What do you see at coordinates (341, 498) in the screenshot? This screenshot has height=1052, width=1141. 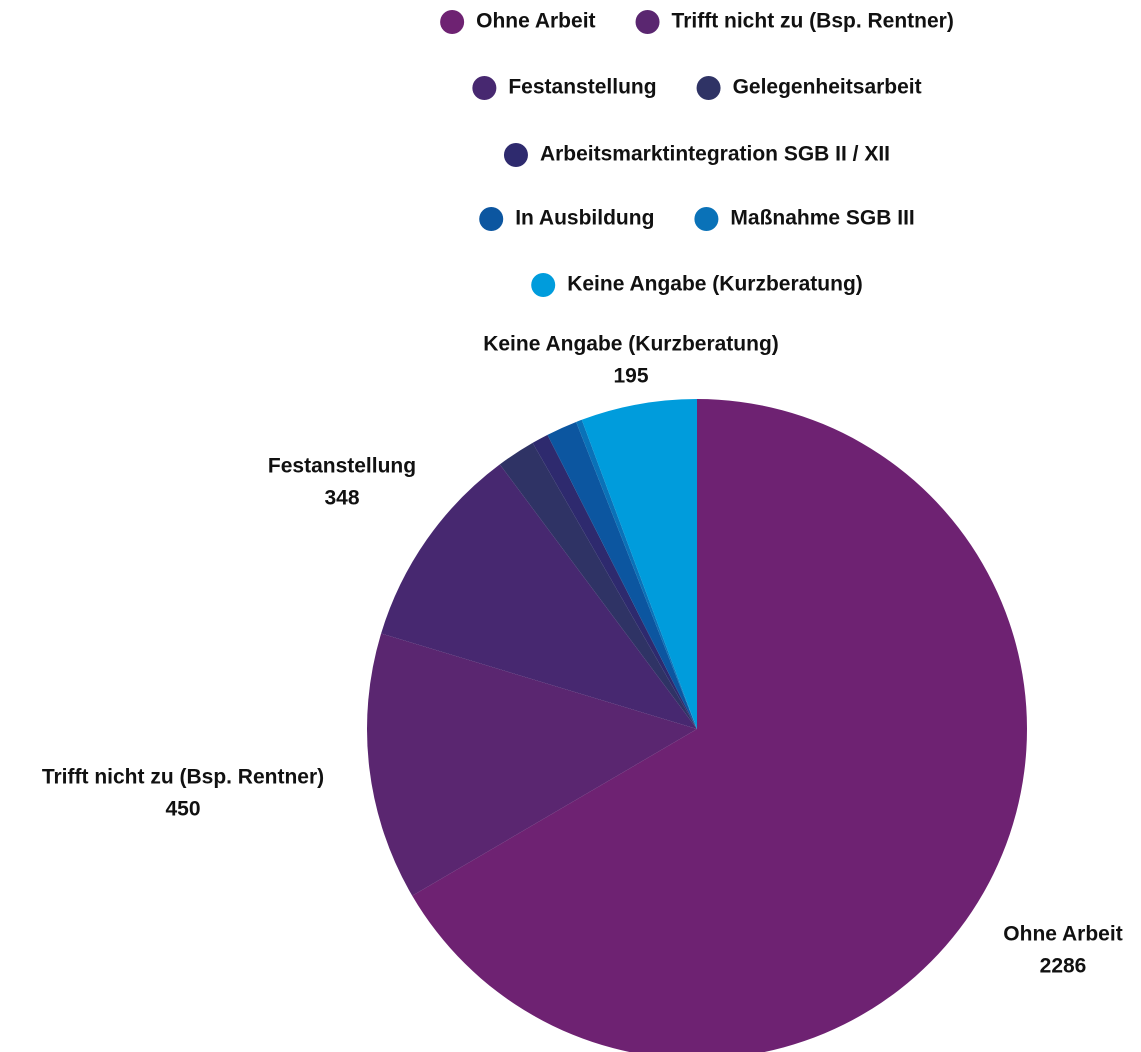 I see `data-label-value: 348` at bounding box center [341, 498].